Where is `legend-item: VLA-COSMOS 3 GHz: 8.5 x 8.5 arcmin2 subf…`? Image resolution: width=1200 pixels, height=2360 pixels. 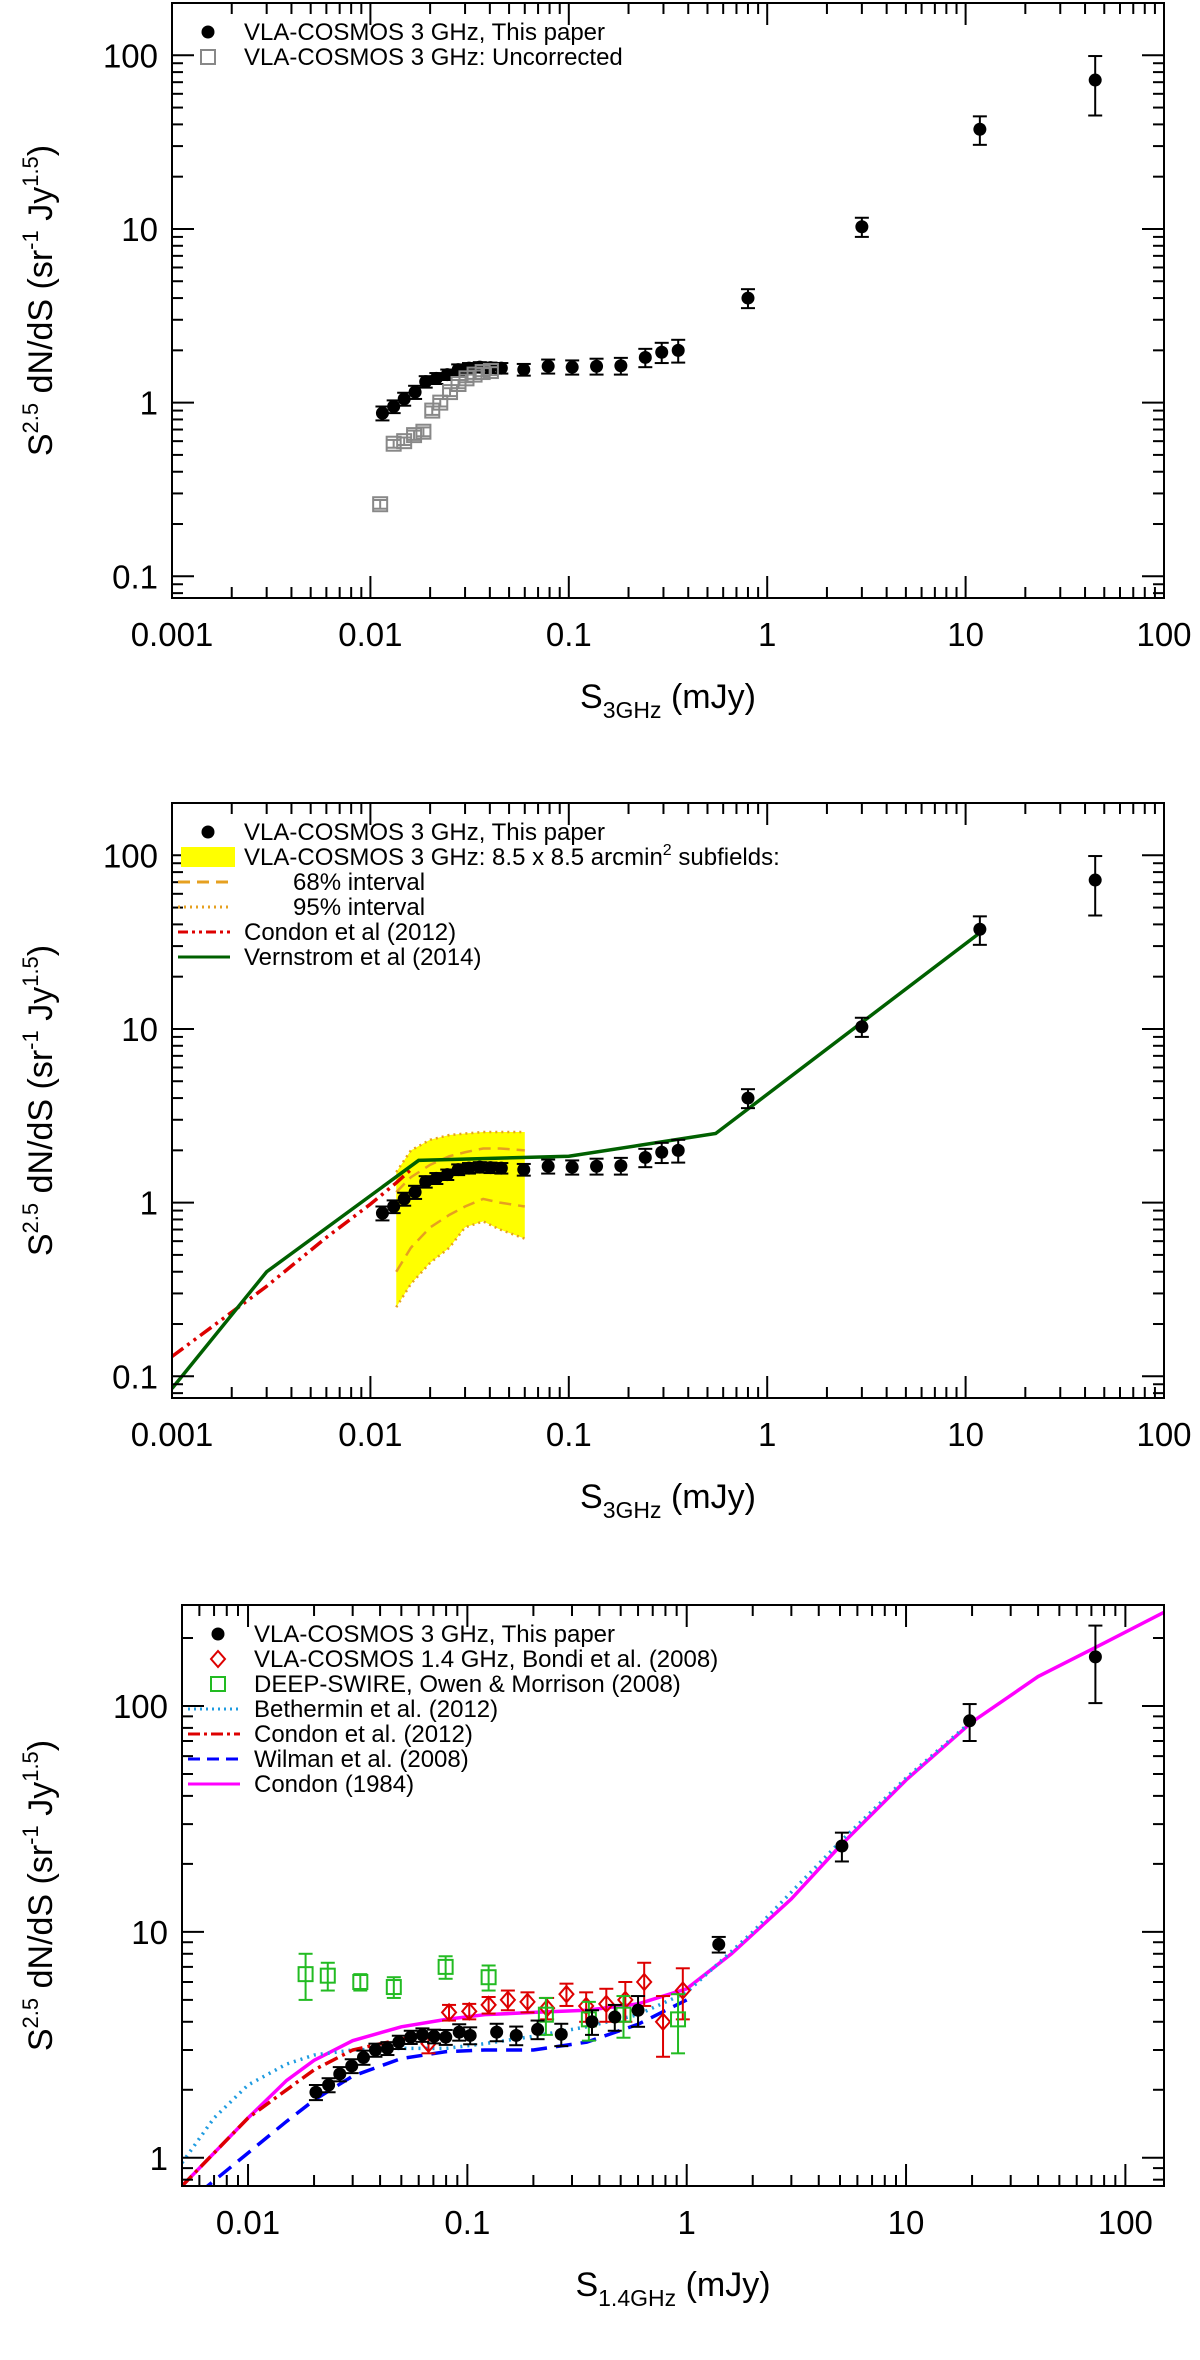 legend-item: VLA-COSMOS 3 GHz: 8.5 x 8.5 arcmin2 subf… is located at coordinates (480, 856).